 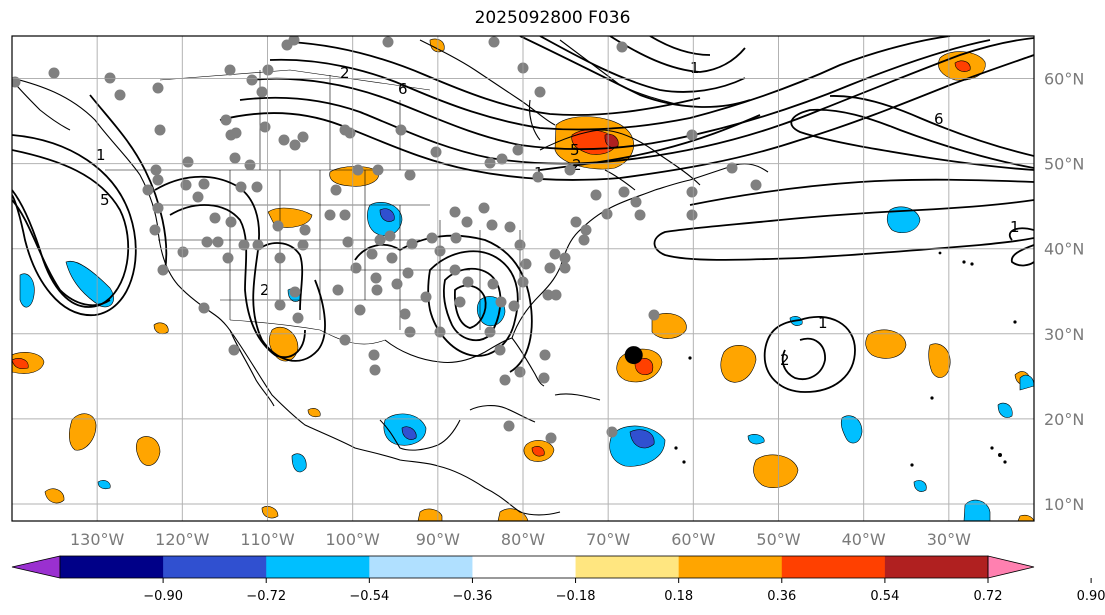 What do you see at coordinates (1064, 79) in the screenshot?
I see `lat-tick-label: 60°N` at bounding box center [1064, 79].